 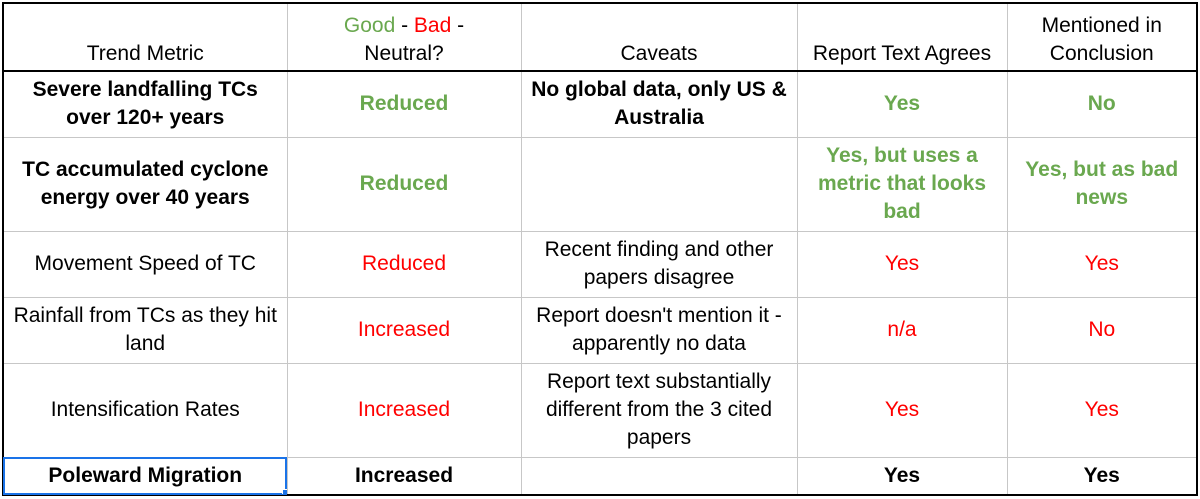 What do you see at coordinates (404, 25) in the screenshot?
I see `header-sep1: -` at bounding box center [404, 25].